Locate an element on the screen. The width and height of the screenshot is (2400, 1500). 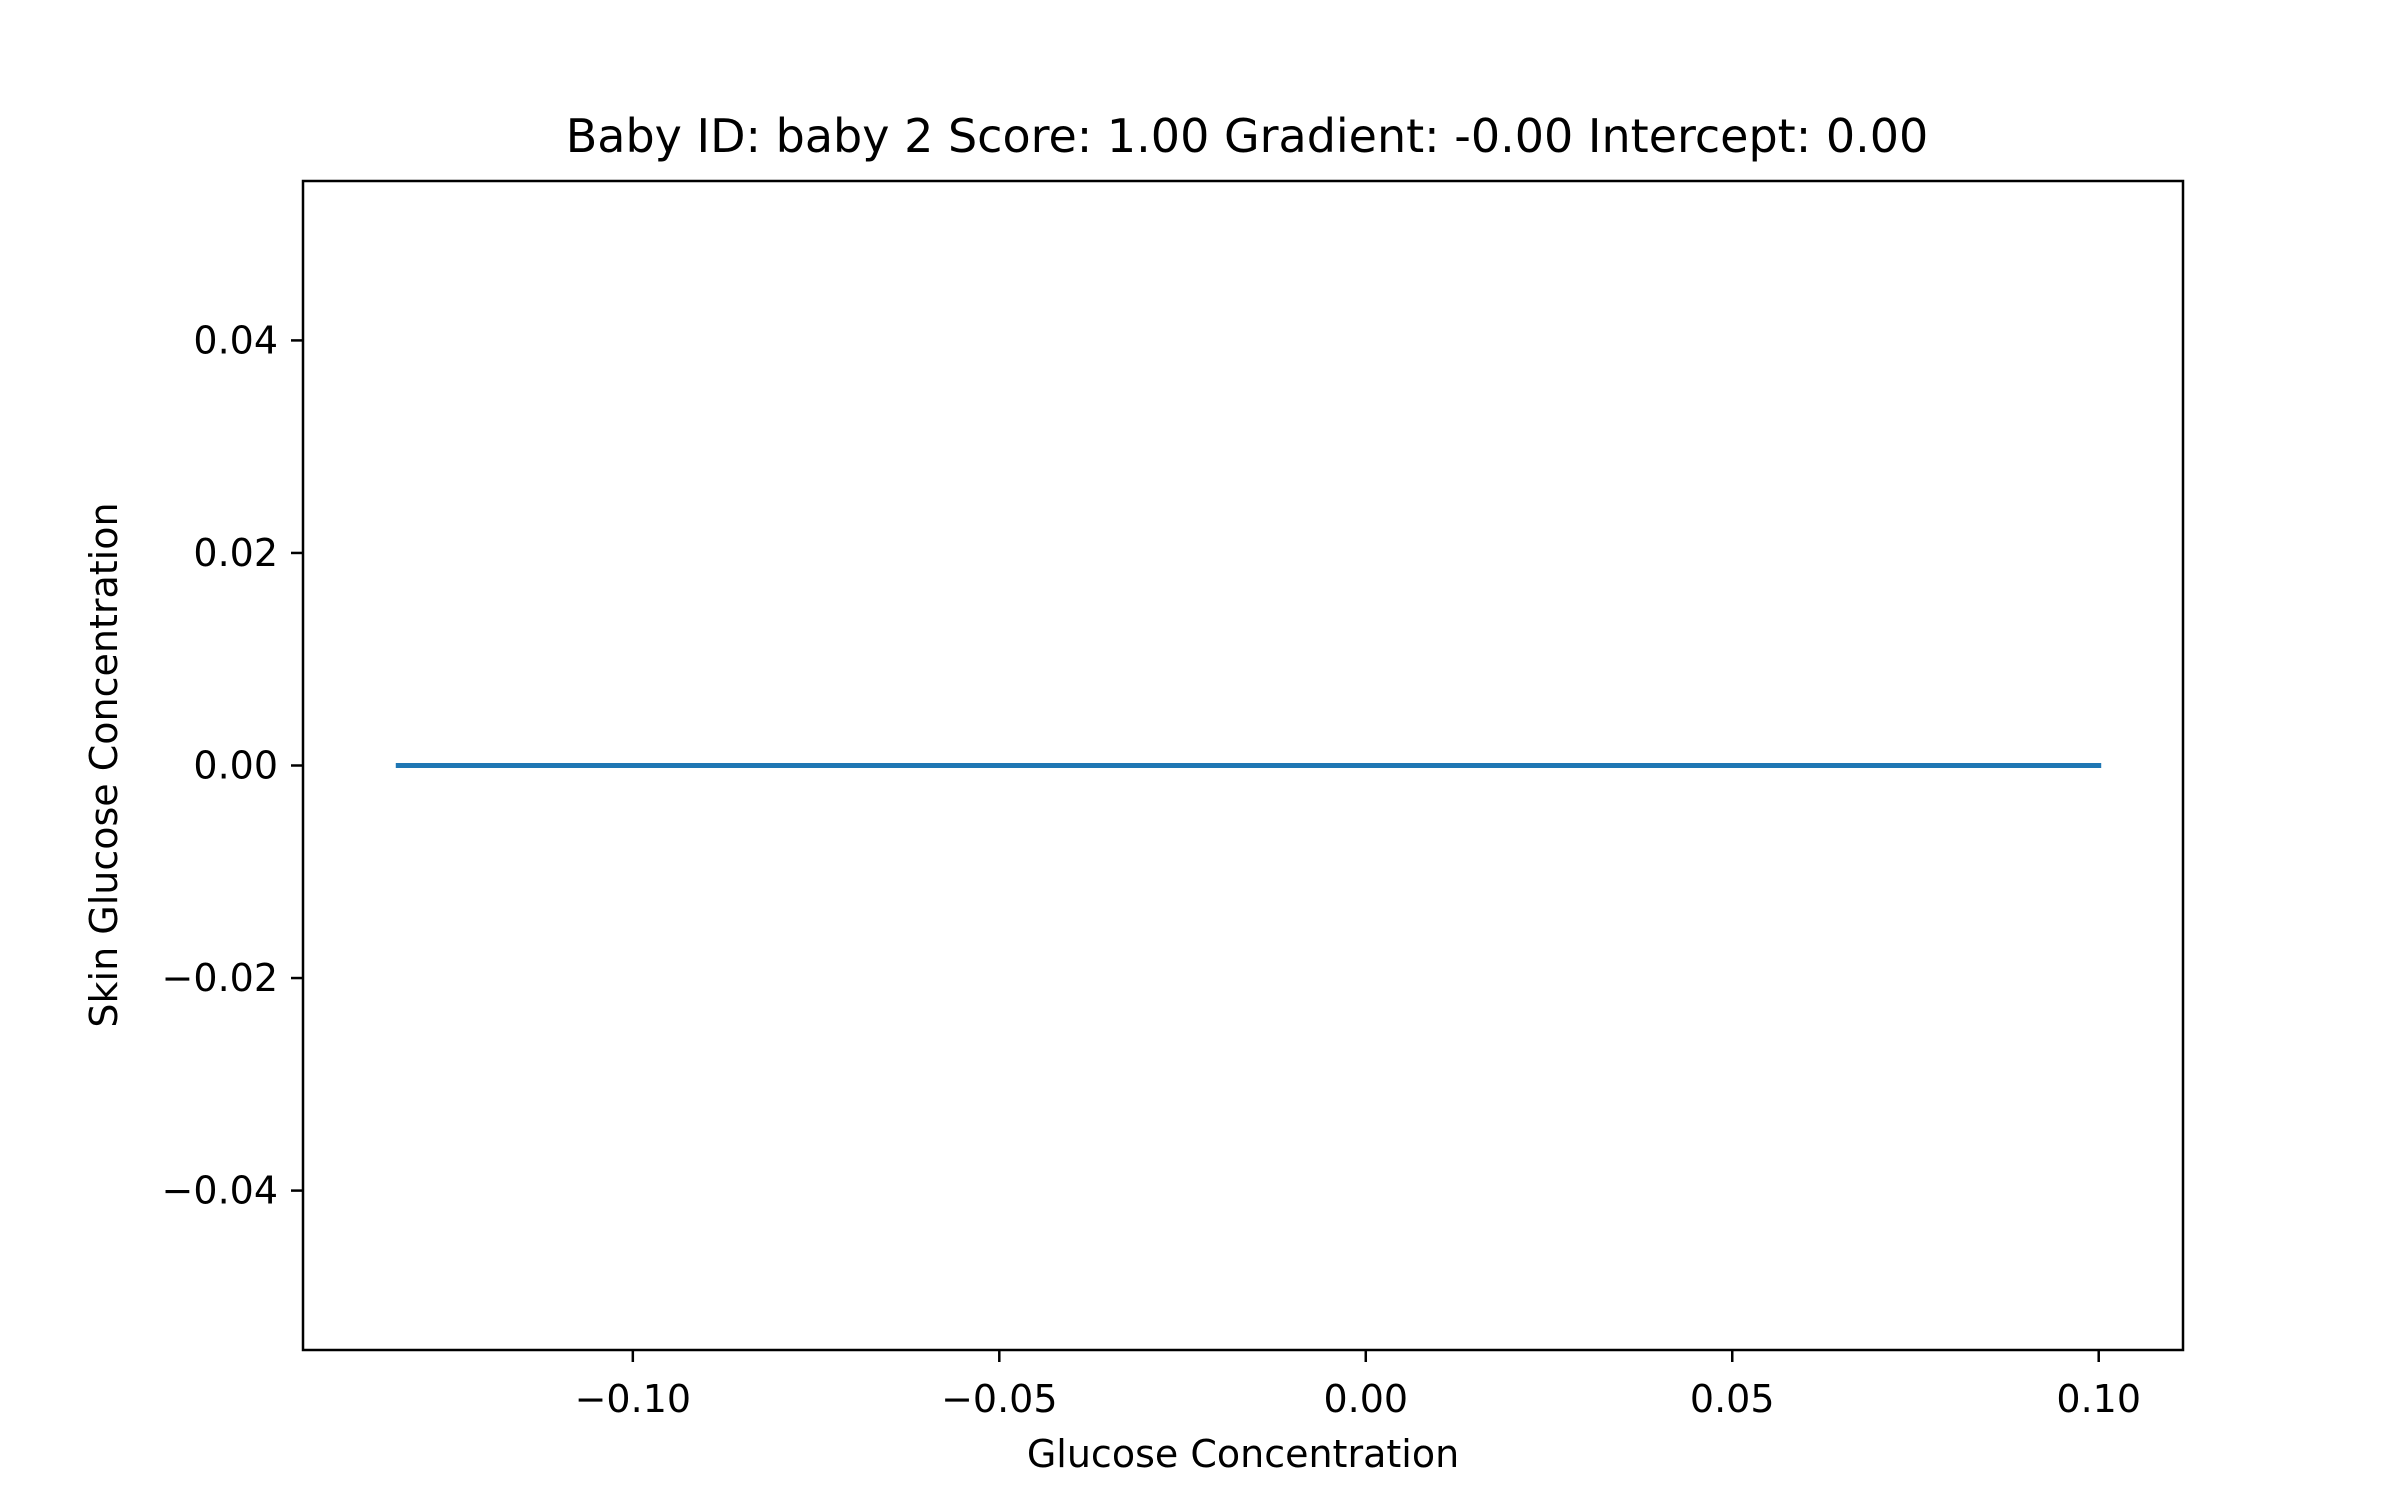
x-tick-label: −0.05 is located at coordinates (999, 1399).